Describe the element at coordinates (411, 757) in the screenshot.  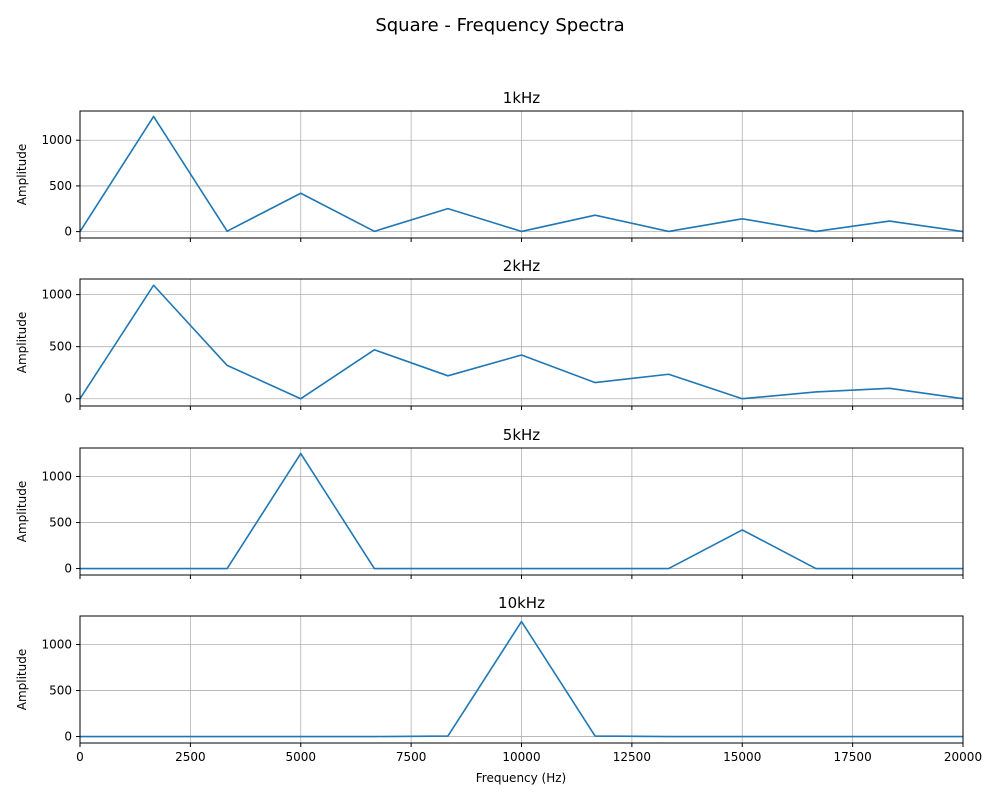
I see `x-tick-label: 7500` at that location.